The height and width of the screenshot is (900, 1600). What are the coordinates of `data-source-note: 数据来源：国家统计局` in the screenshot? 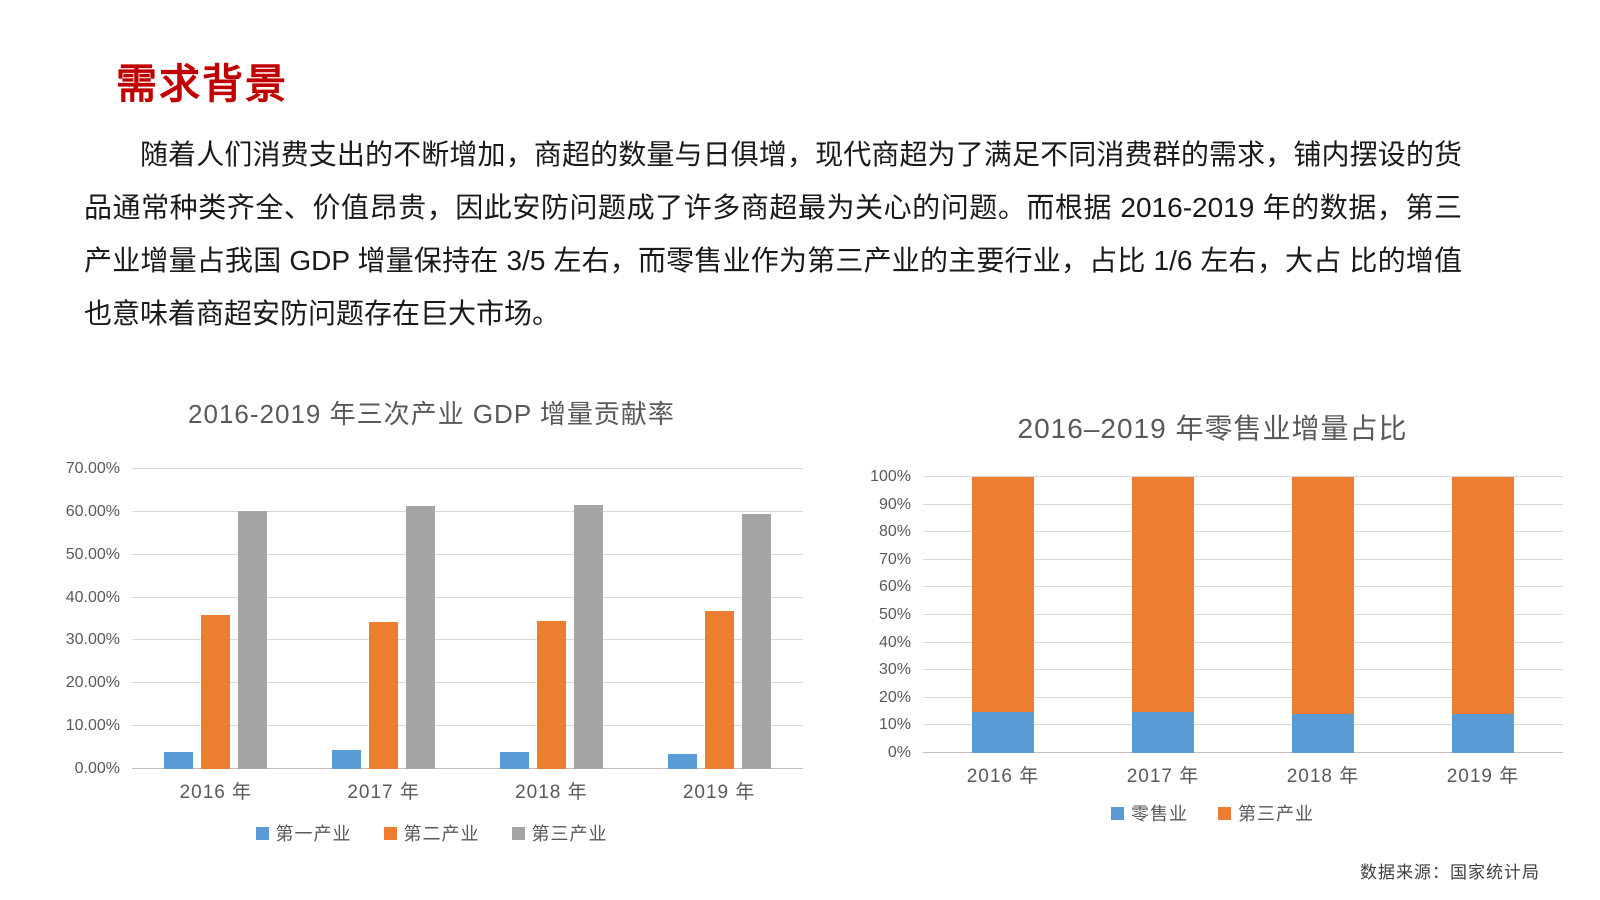 It's located at (1450, 872).